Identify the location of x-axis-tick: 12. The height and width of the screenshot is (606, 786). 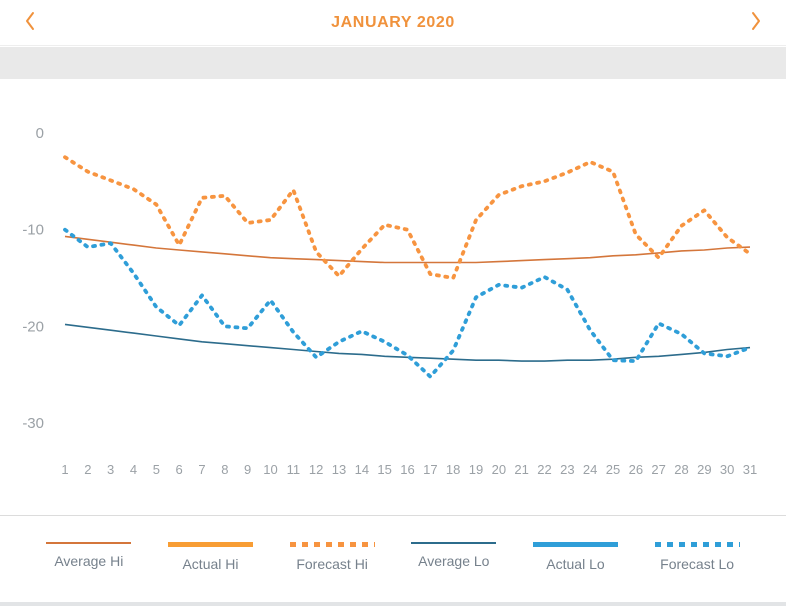
(316, 469).